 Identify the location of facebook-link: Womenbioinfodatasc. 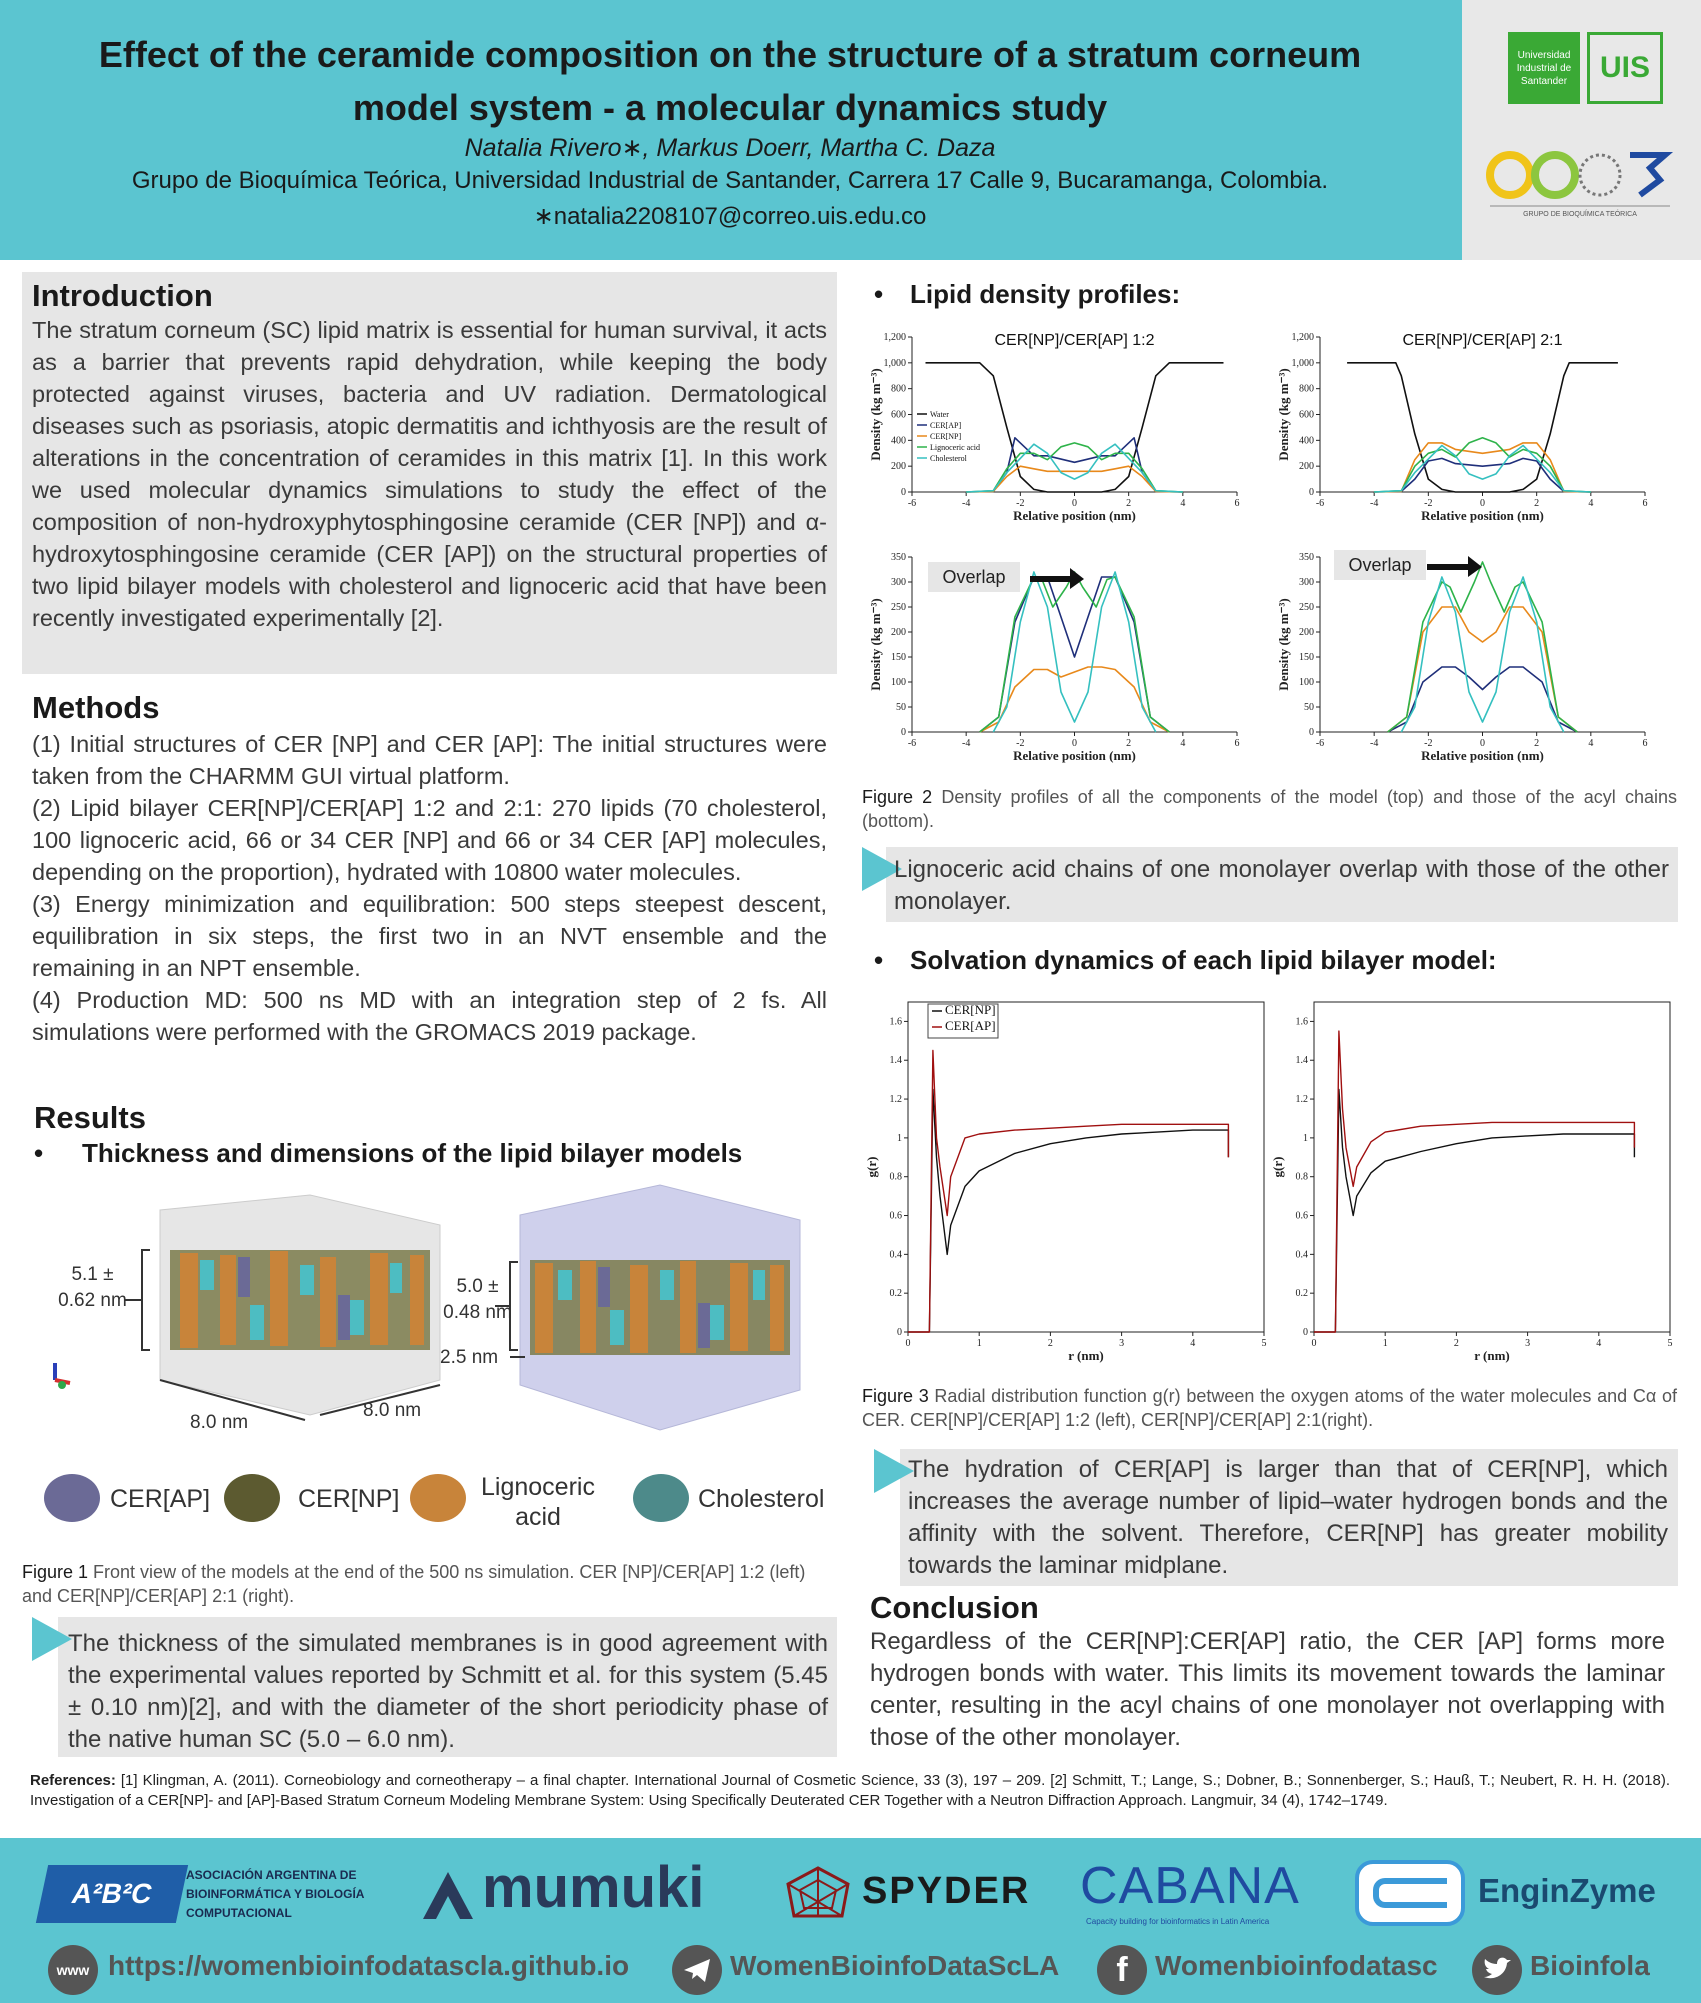
(1296, 1965).